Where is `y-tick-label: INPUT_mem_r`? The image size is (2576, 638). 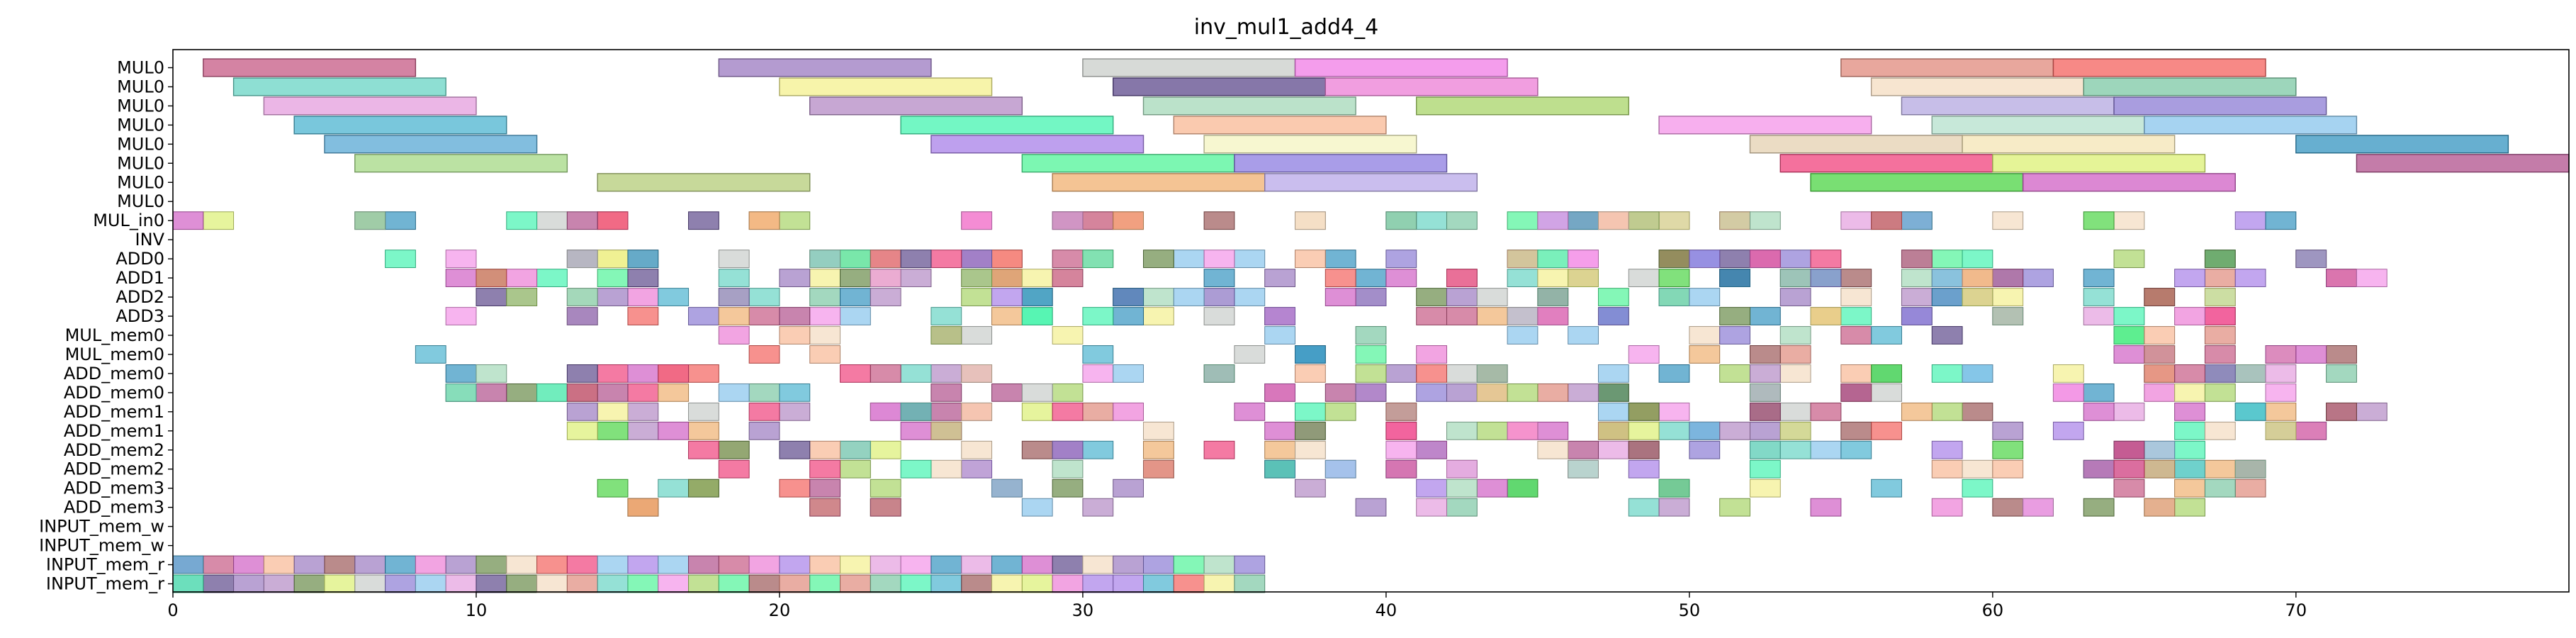
y-tick-label: INPUT_mem_r is located at coordinates (105, 584).